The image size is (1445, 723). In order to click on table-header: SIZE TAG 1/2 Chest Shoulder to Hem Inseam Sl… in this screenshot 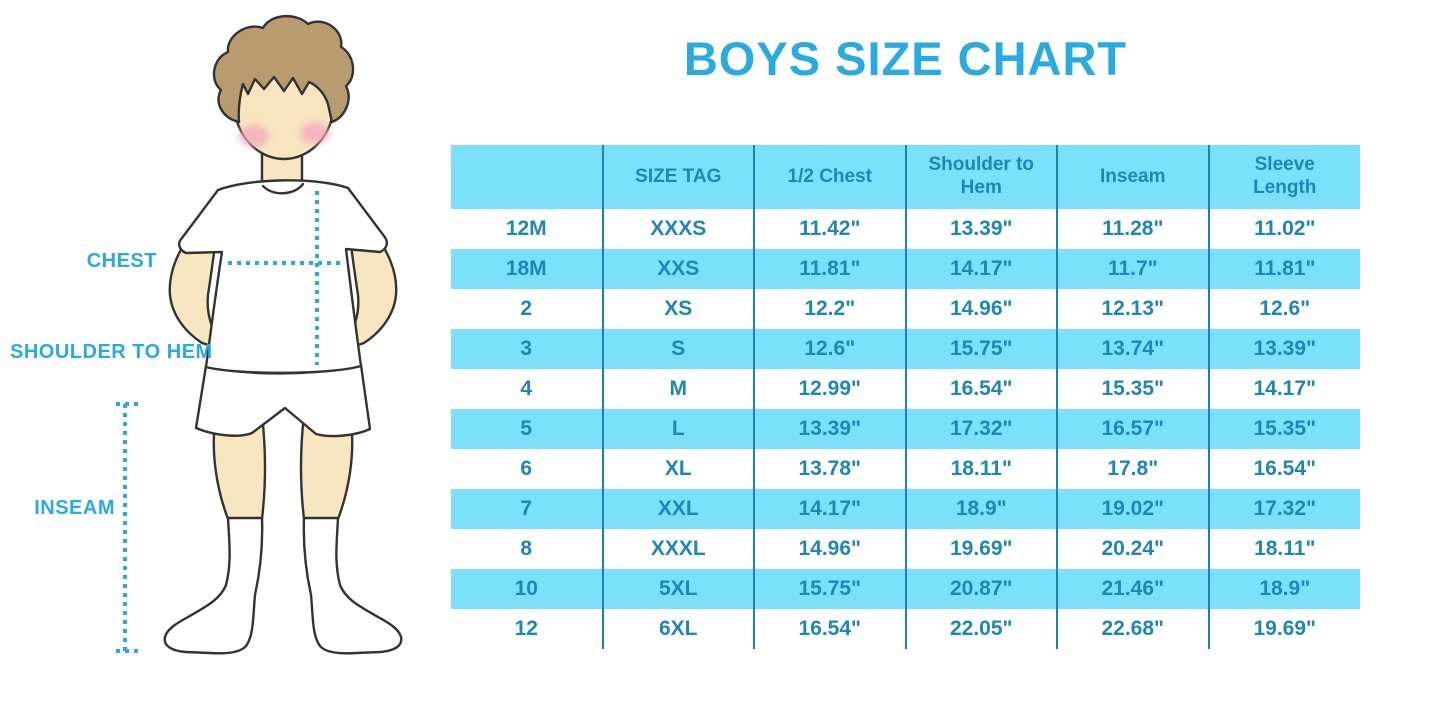, I will do `click(905, 177)`.